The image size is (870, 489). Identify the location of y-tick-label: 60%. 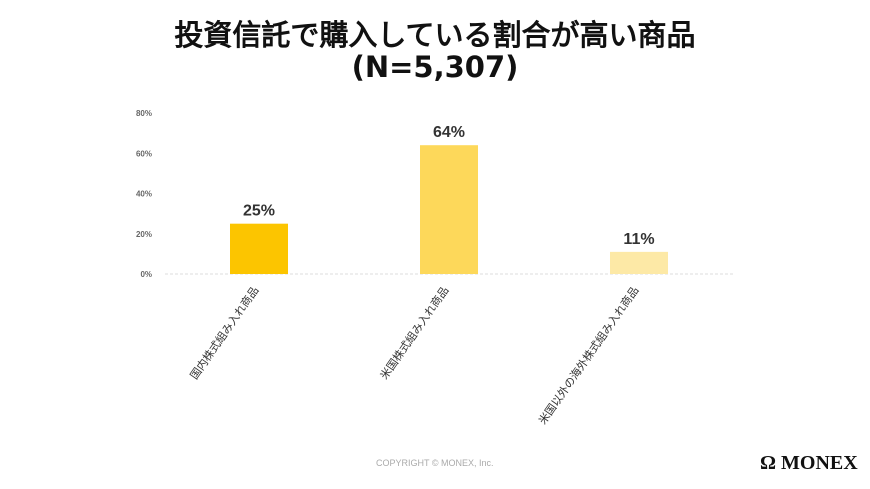
(144, 153).